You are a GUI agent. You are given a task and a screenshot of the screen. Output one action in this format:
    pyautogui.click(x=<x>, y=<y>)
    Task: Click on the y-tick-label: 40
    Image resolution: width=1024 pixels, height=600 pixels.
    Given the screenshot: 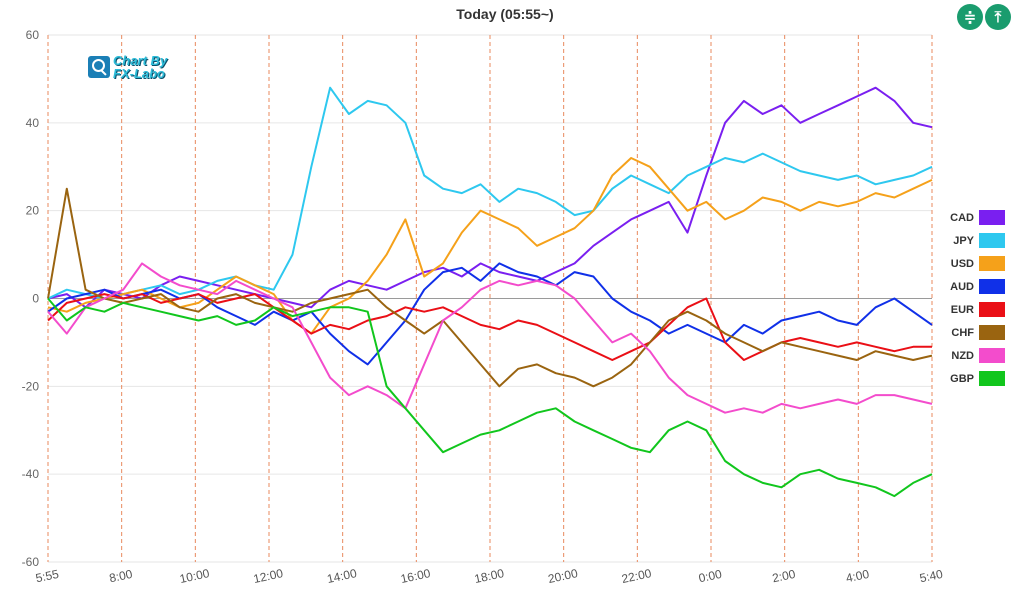 What is the action you would take?
    pyautogui.click(x=33, y=123)
    